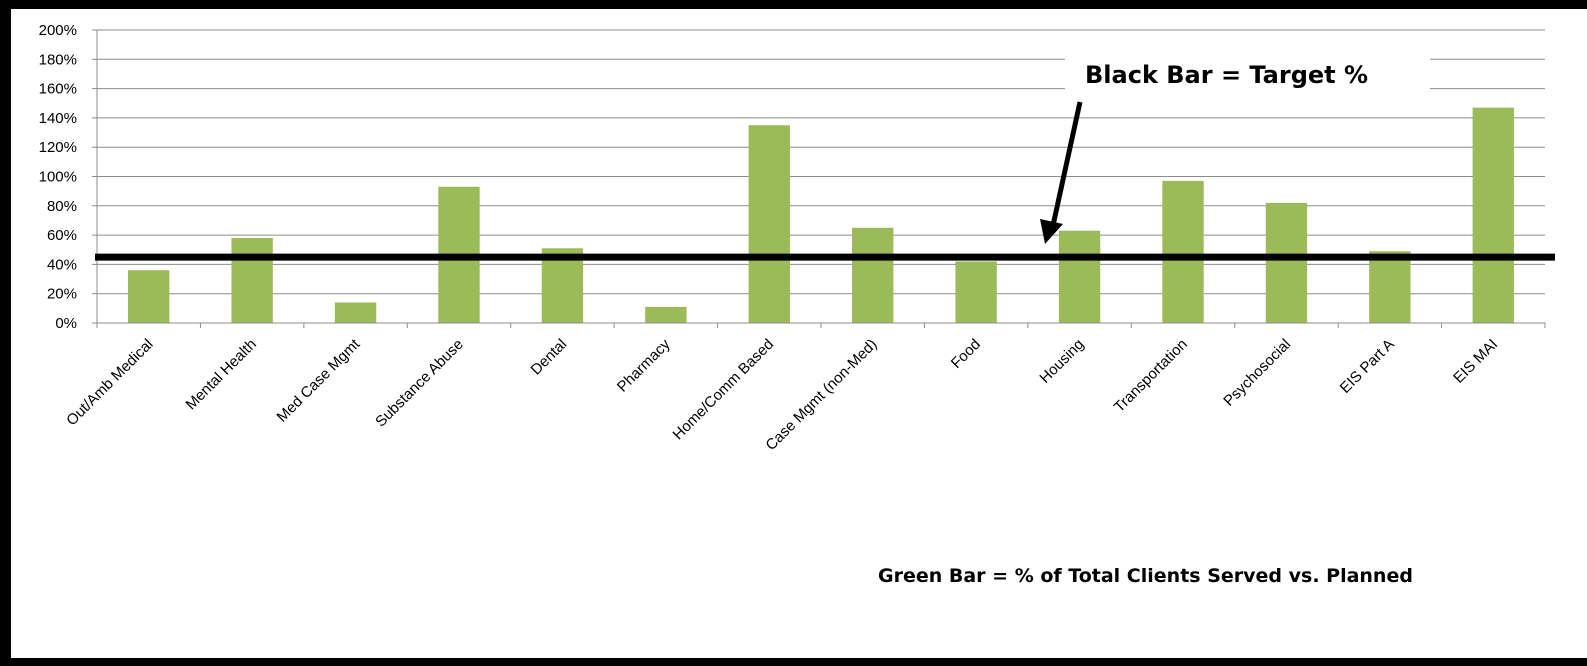 This screenshot has width=1587, height=666. Describe the element at coordinates (821, 395) in the screenshot. I see `x-tick-label: Case Mgmt (non-Med)` at that location.